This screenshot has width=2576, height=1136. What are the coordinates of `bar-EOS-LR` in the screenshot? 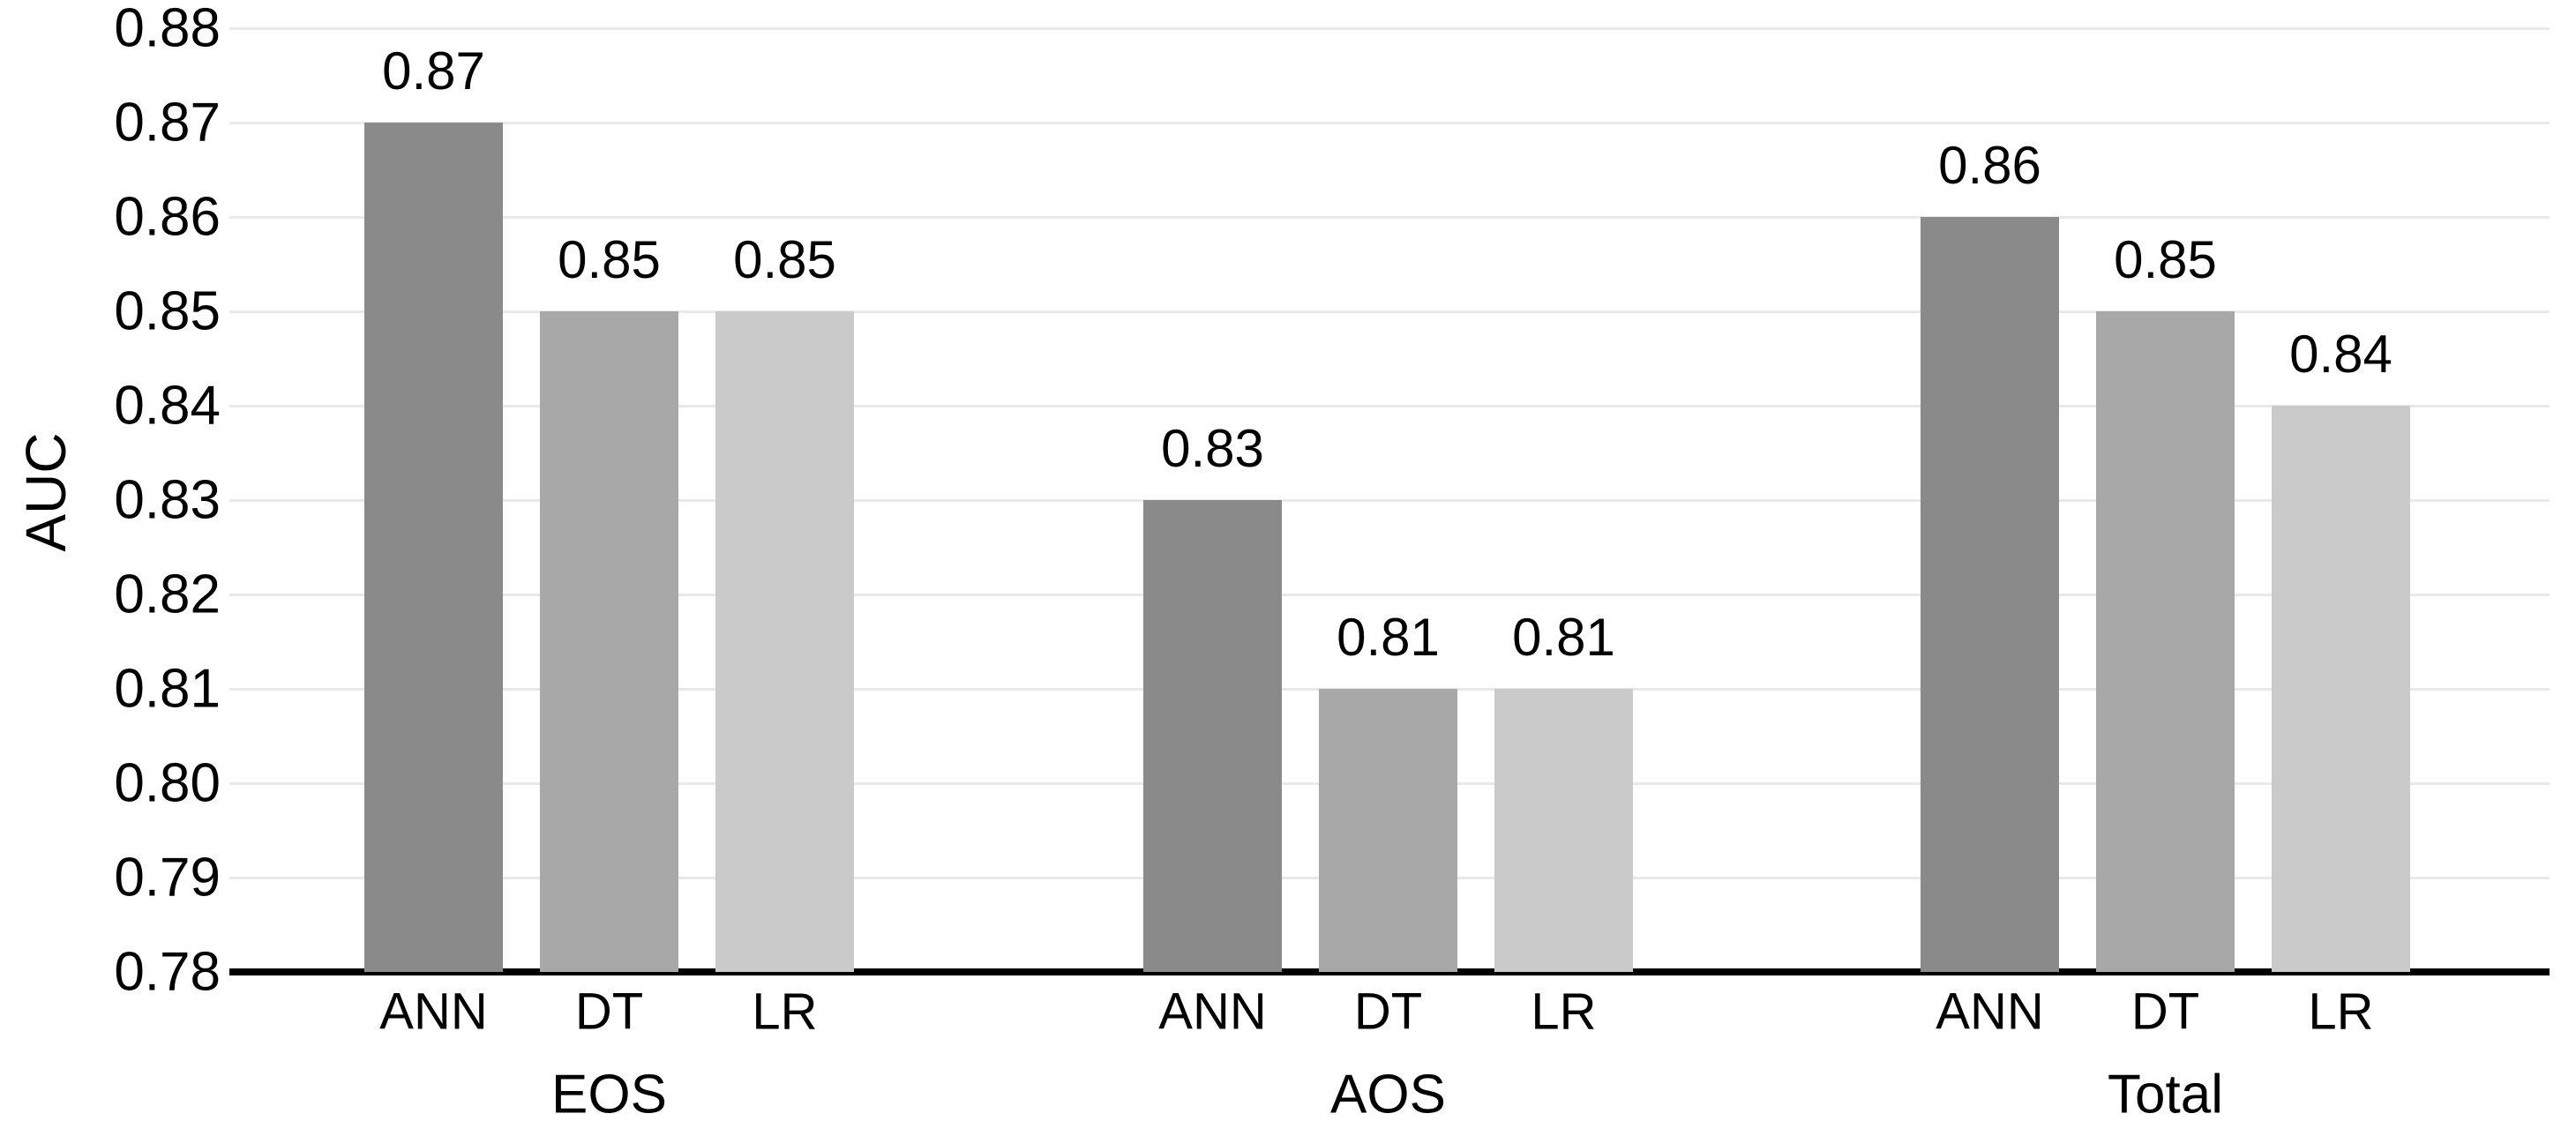 It's located at (785, 641).